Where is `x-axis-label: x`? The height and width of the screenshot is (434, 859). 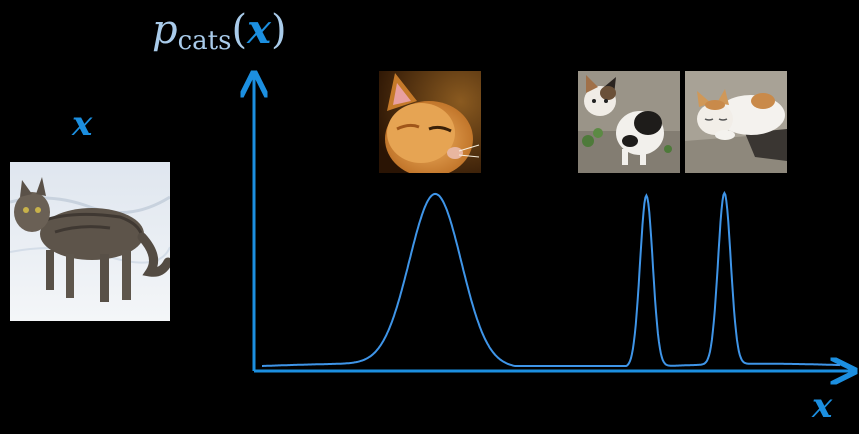
x-axis-label: x is located at coordinates (822, 406).